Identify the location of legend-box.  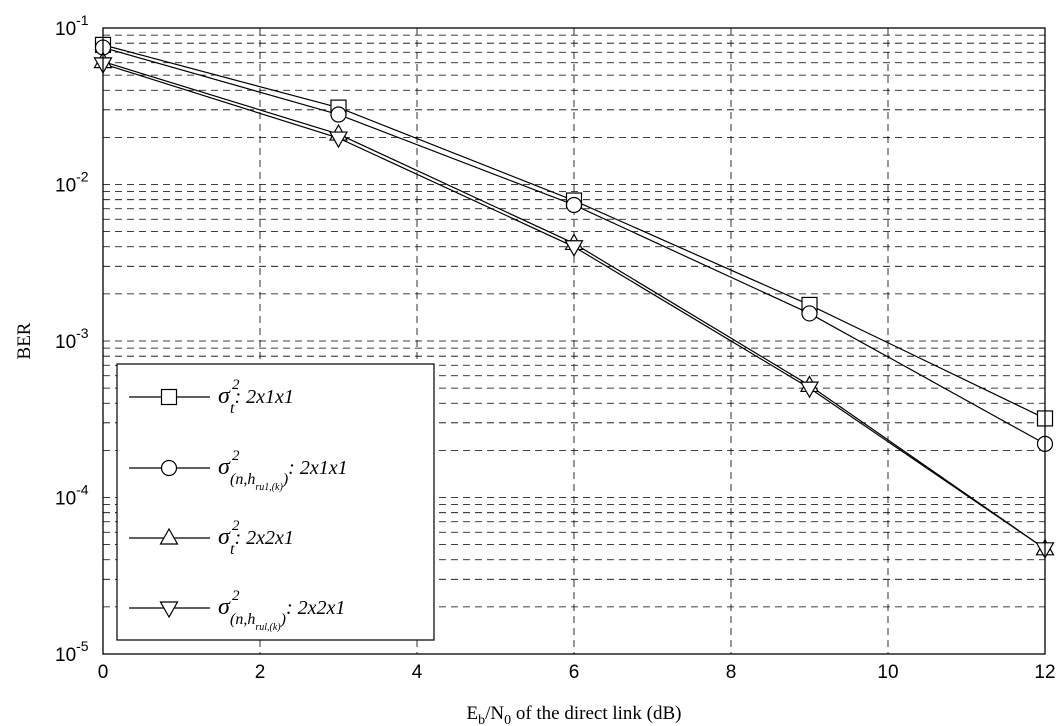
(275, 502).